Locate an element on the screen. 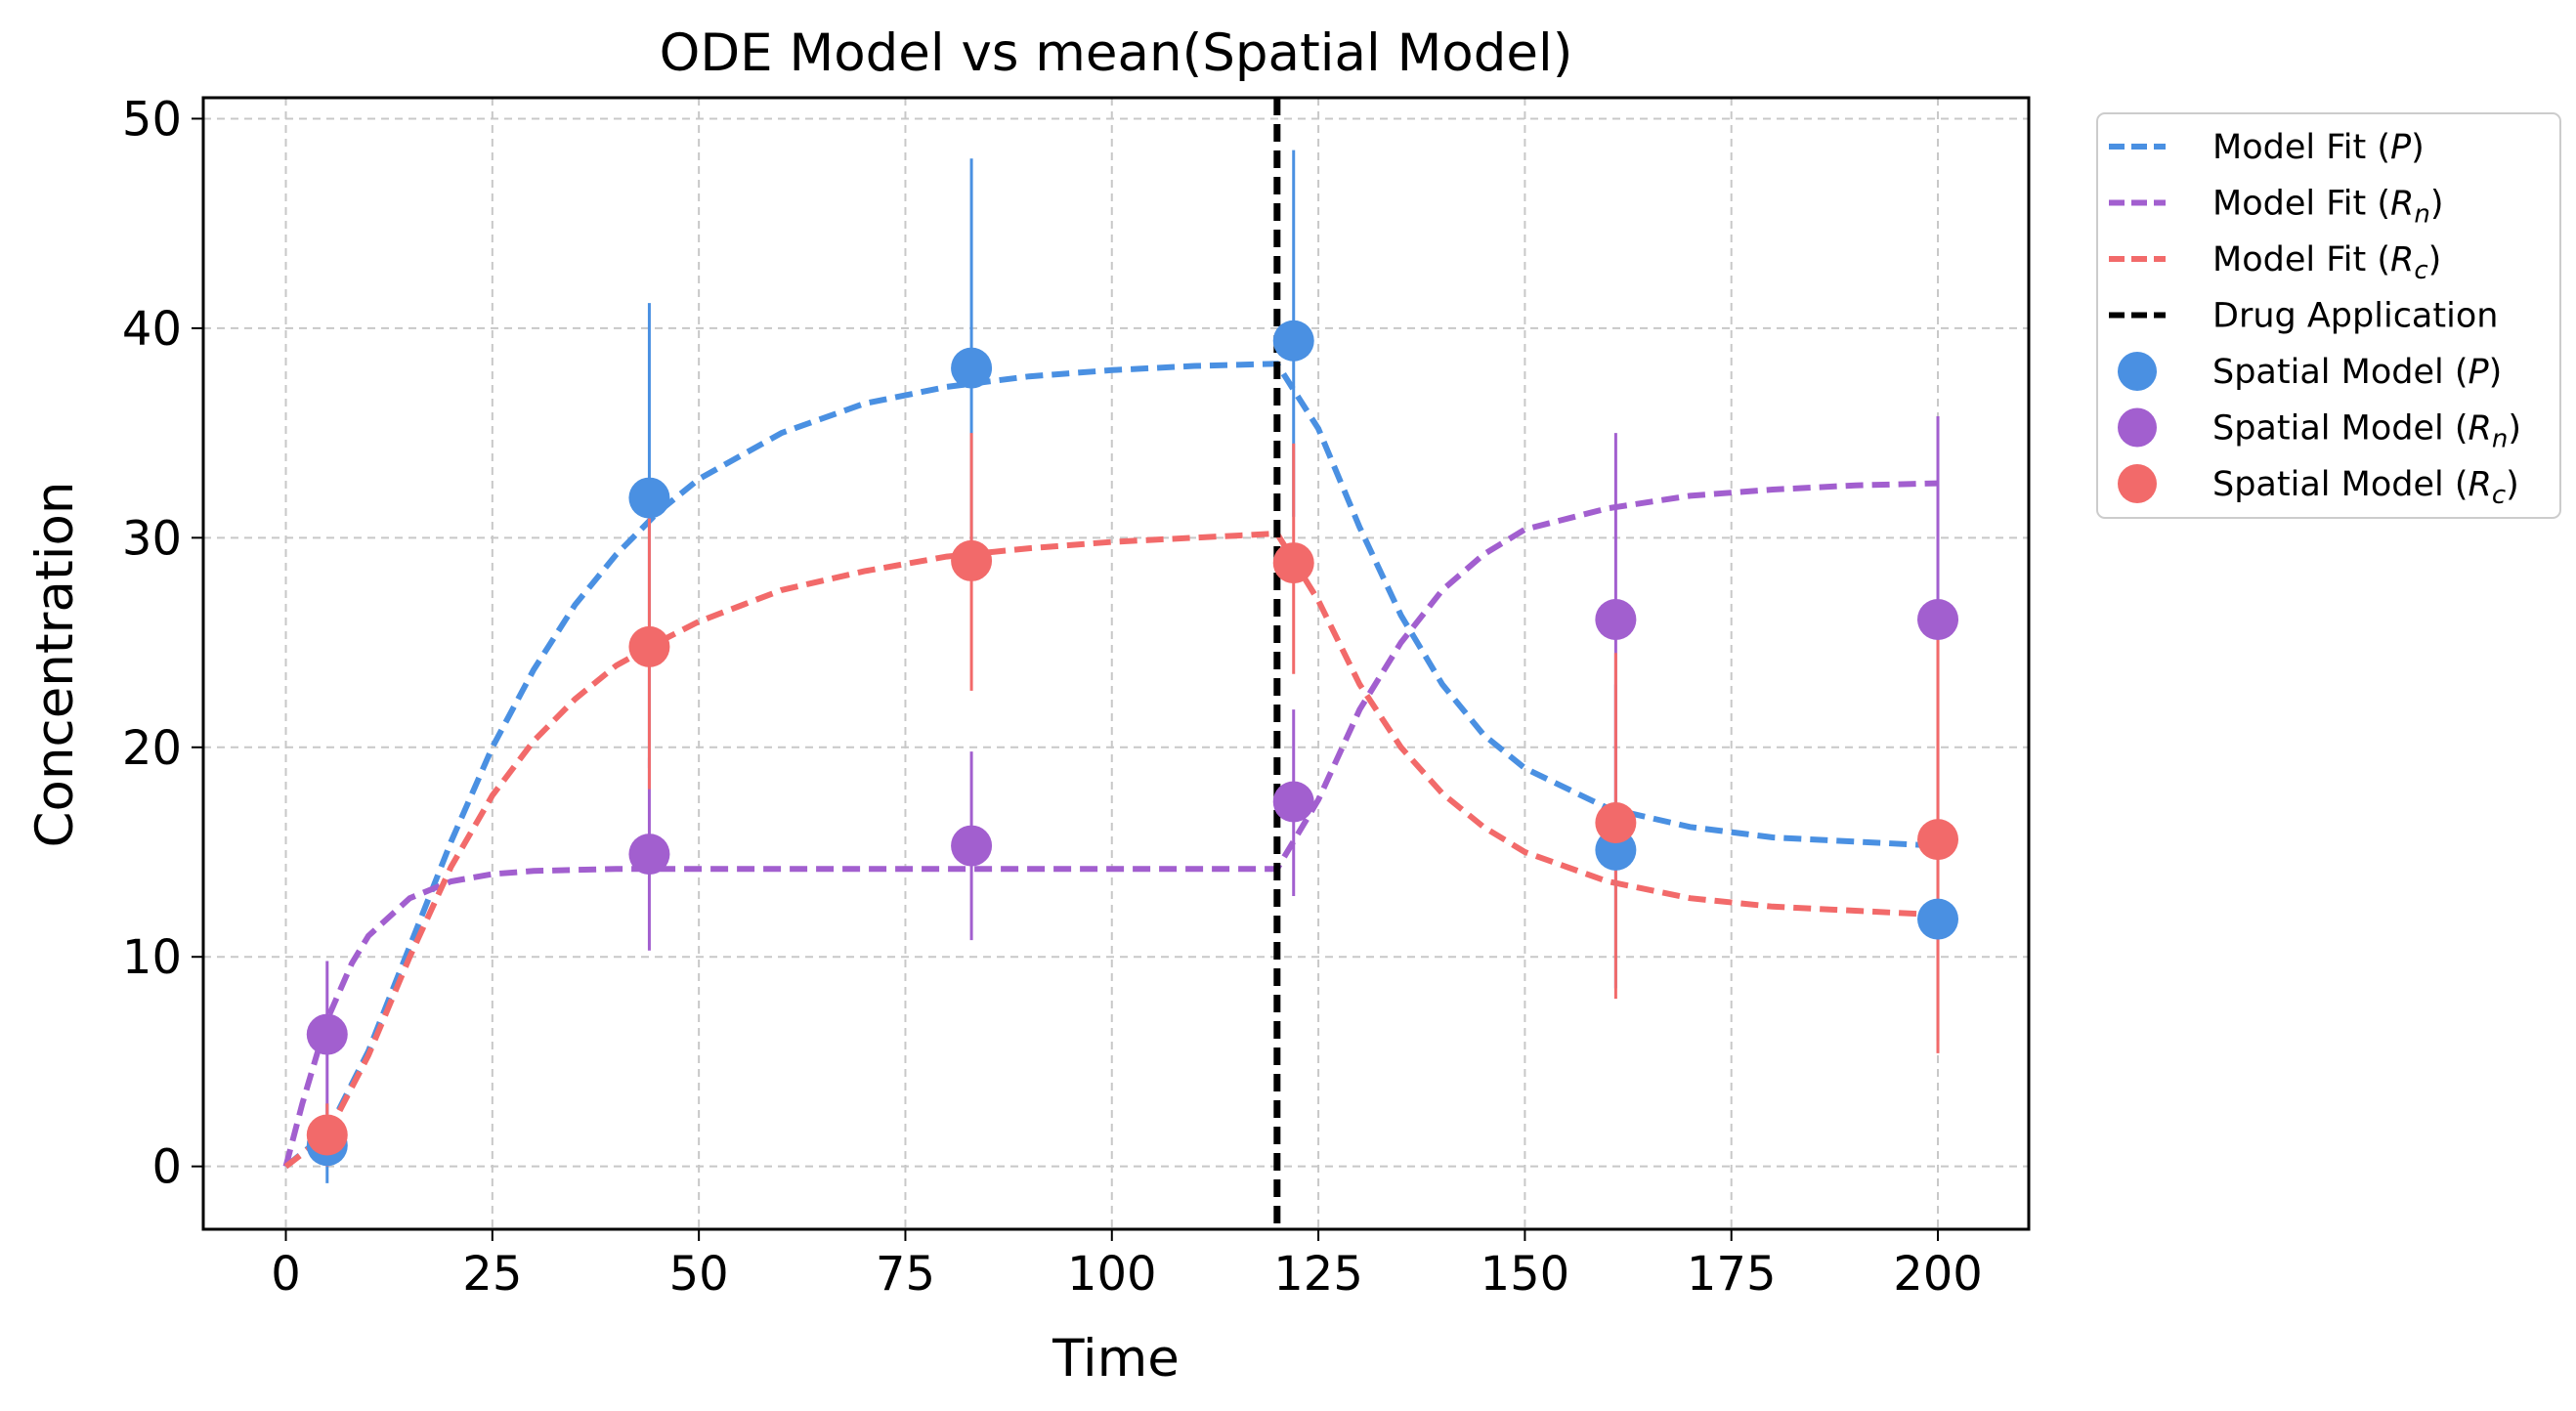  y-tick-label: 50 is located at coordinates (152, 119).